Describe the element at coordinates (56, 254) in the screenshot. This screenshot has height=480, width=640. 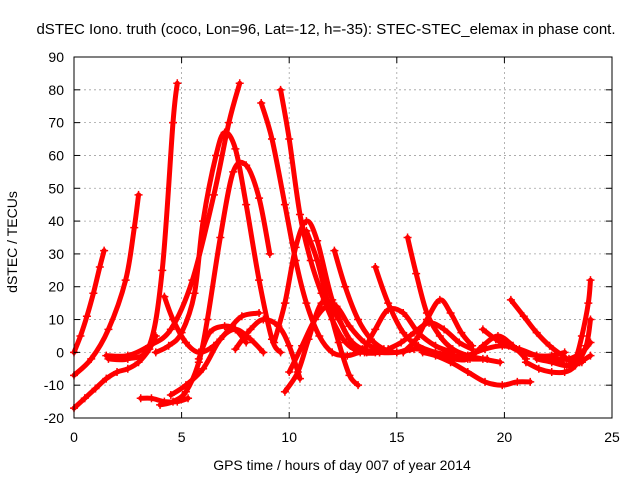
I see `y-tick-label: 30` at that location.